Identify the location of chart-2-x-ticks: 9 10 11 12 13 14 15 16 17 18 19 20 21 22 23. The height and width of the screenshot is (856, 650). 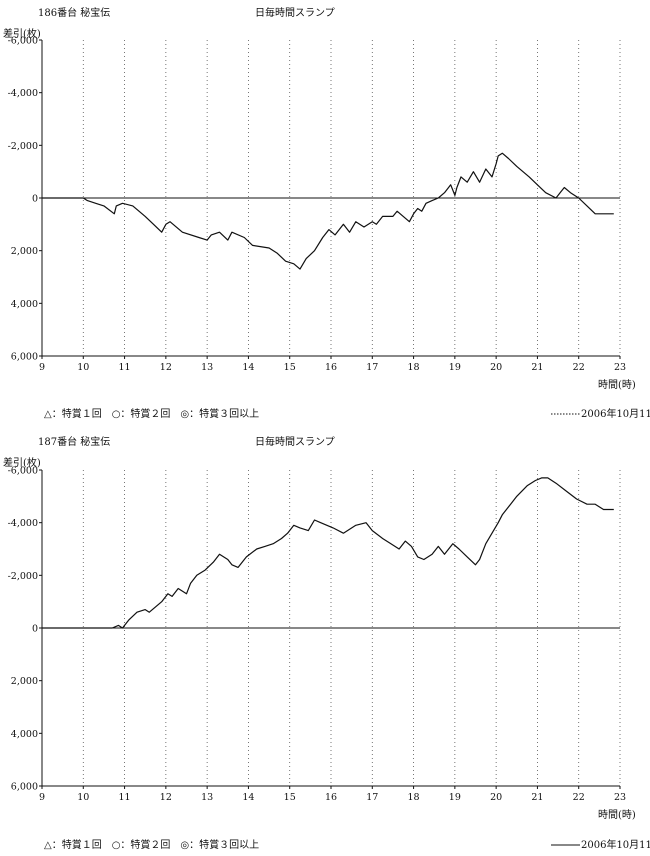
(332, 794).